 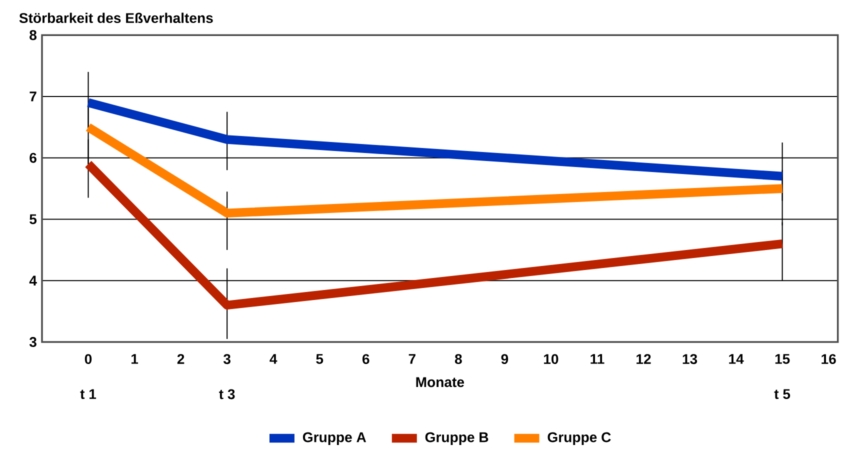 What do you see at coordinates (334, 439) in the screenshot?
I see `legend-label: Gruppe A` at bounding box center [334, 439].